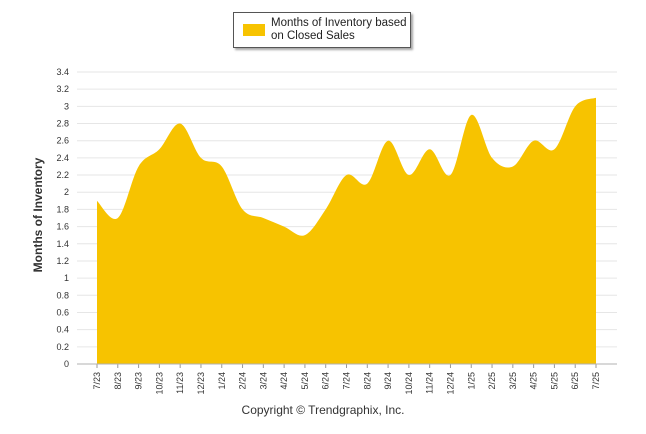  Describe the element at coordinates (159, 383) in the screenshot. I see `x-tick-label: 10/23` at that location.